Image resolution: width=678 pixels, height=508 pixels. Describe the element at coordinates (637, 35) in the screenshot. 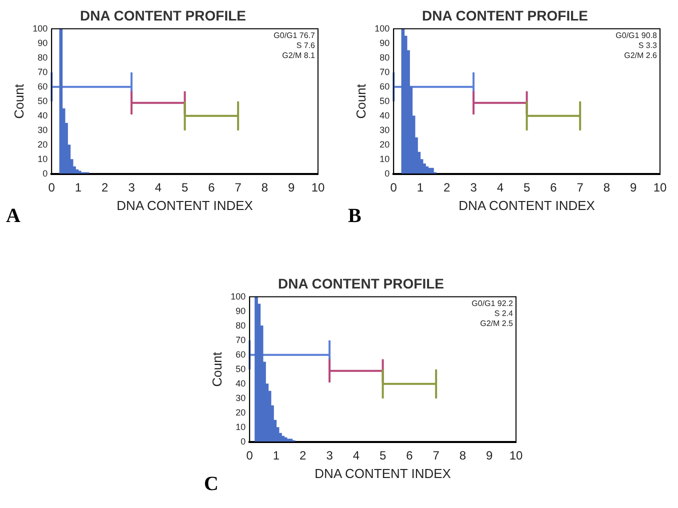

I see `annotation: G0/G1 90.8` at that location.